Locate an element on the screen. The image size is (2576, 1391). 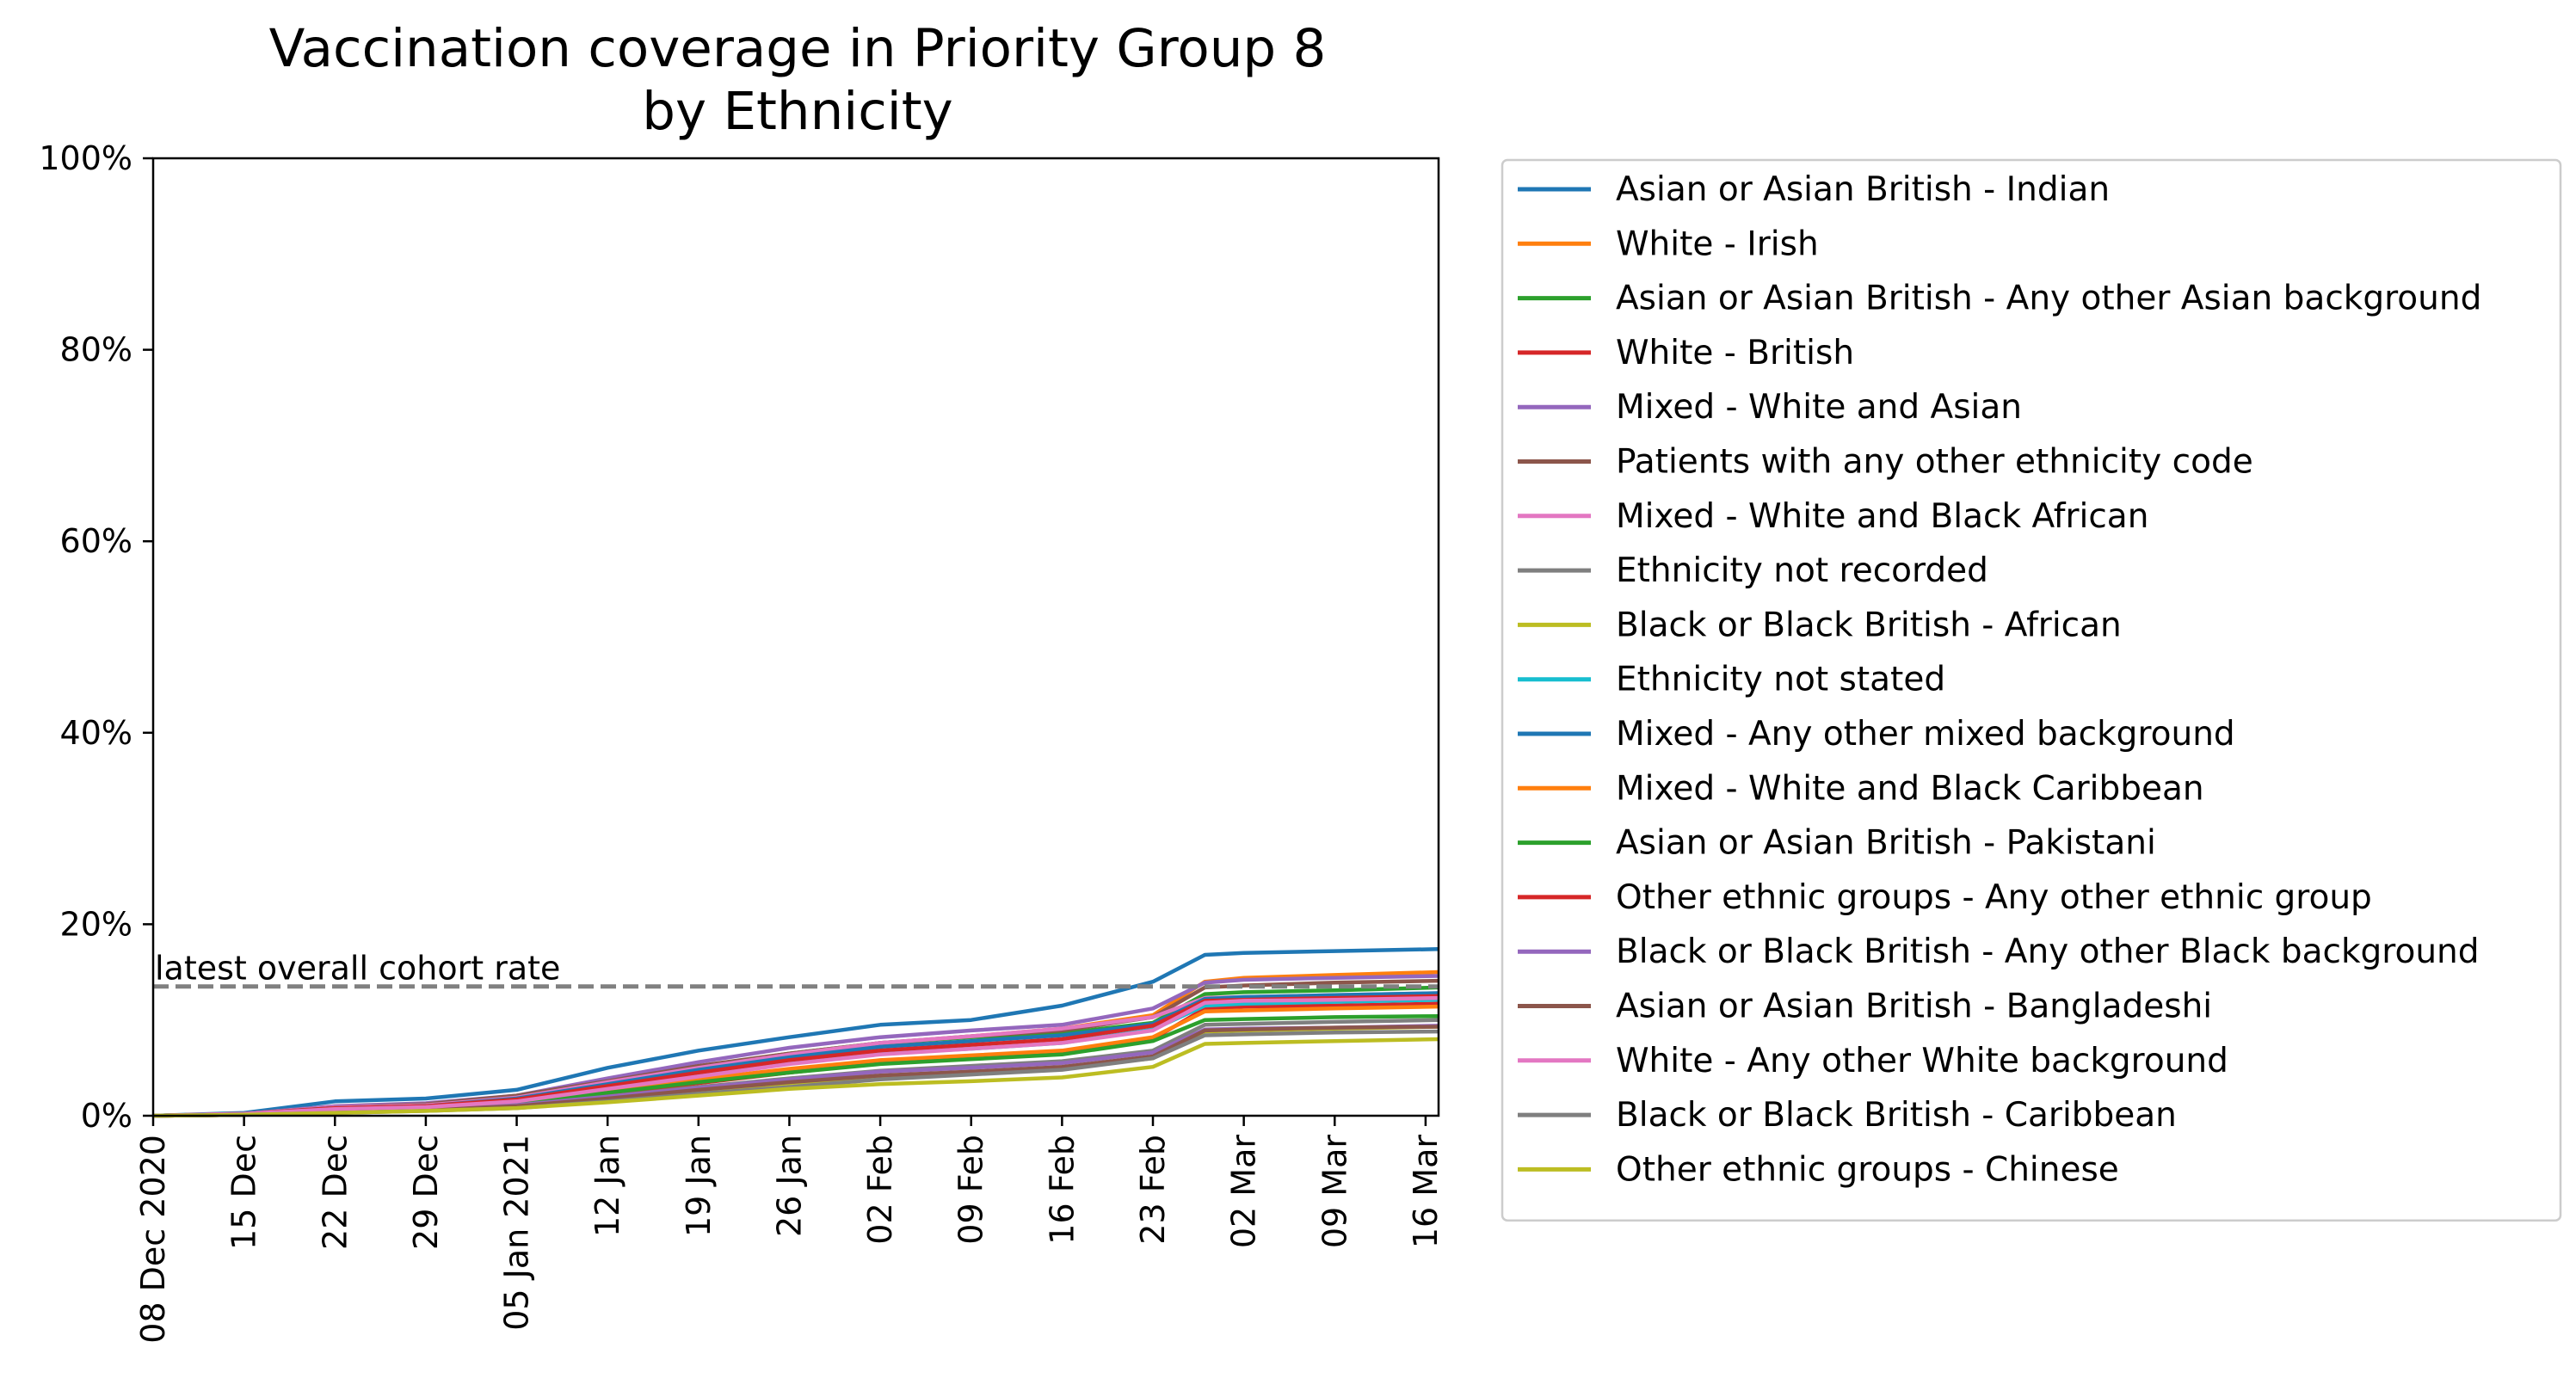
legend-label-3: White - British is located at coordinates (1735, 353).